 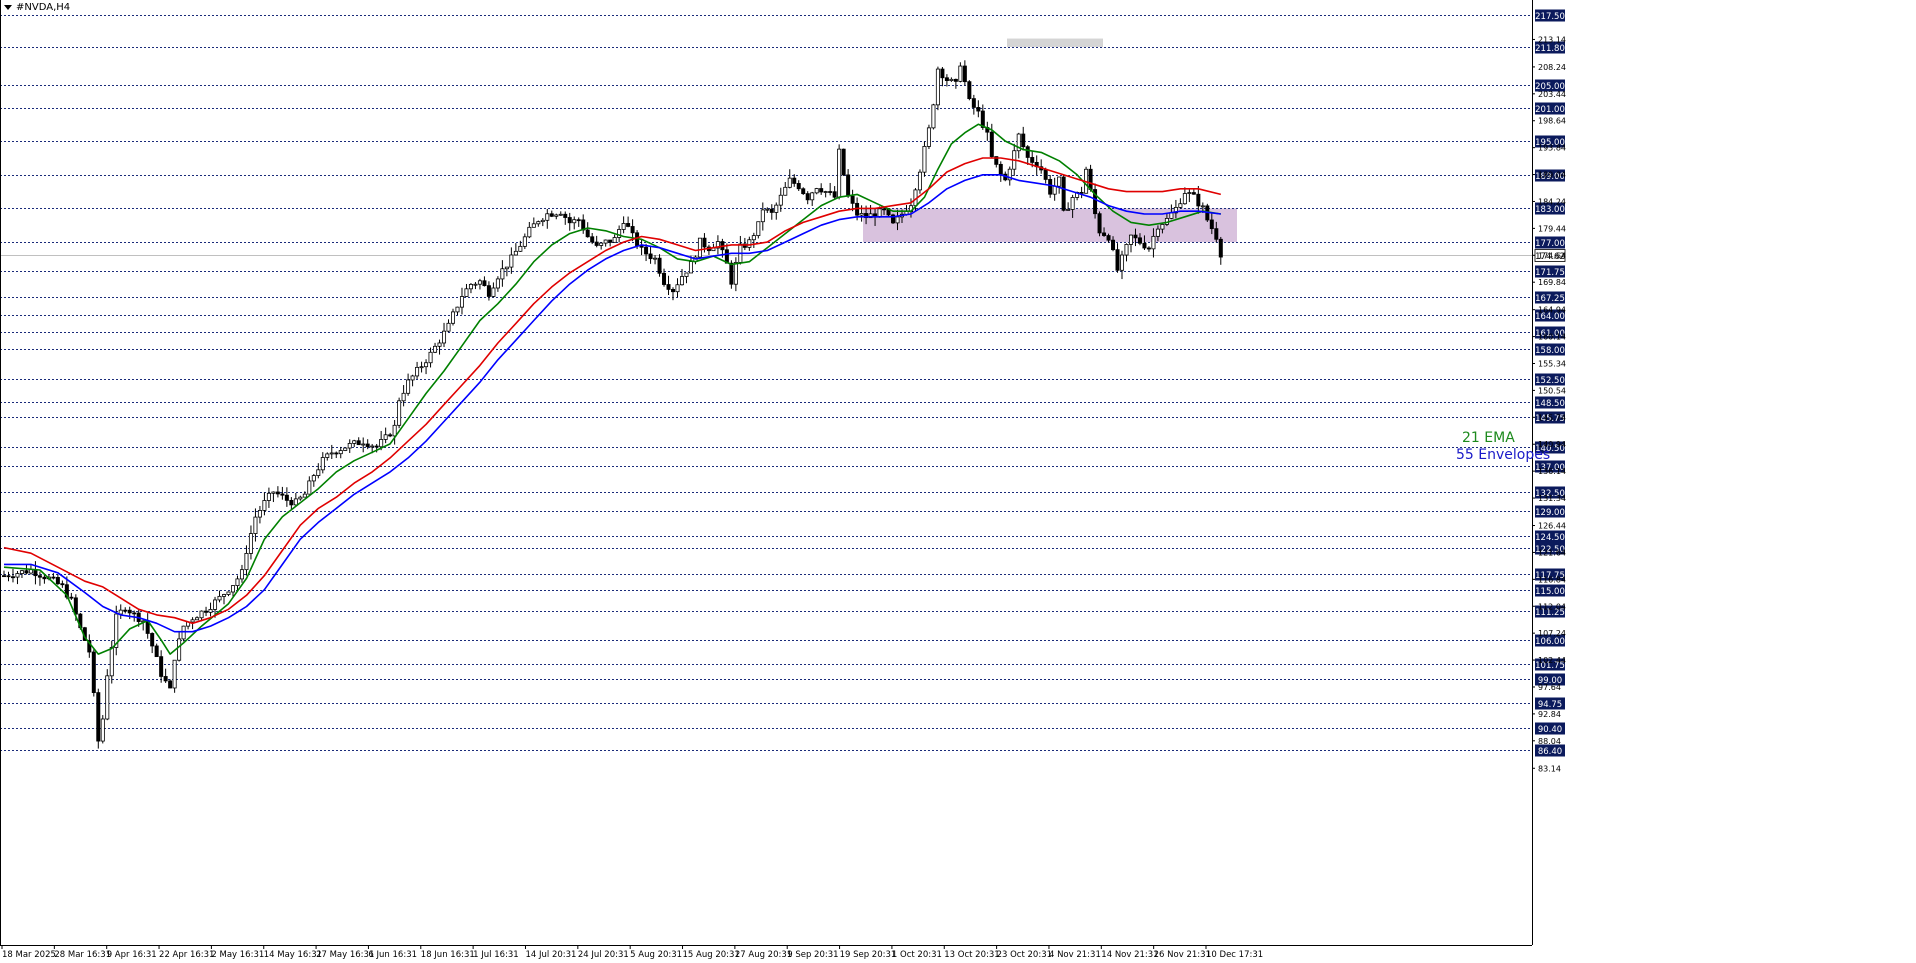 I want to click on level-label-text: 145.75, so click(x=1550, y=419).